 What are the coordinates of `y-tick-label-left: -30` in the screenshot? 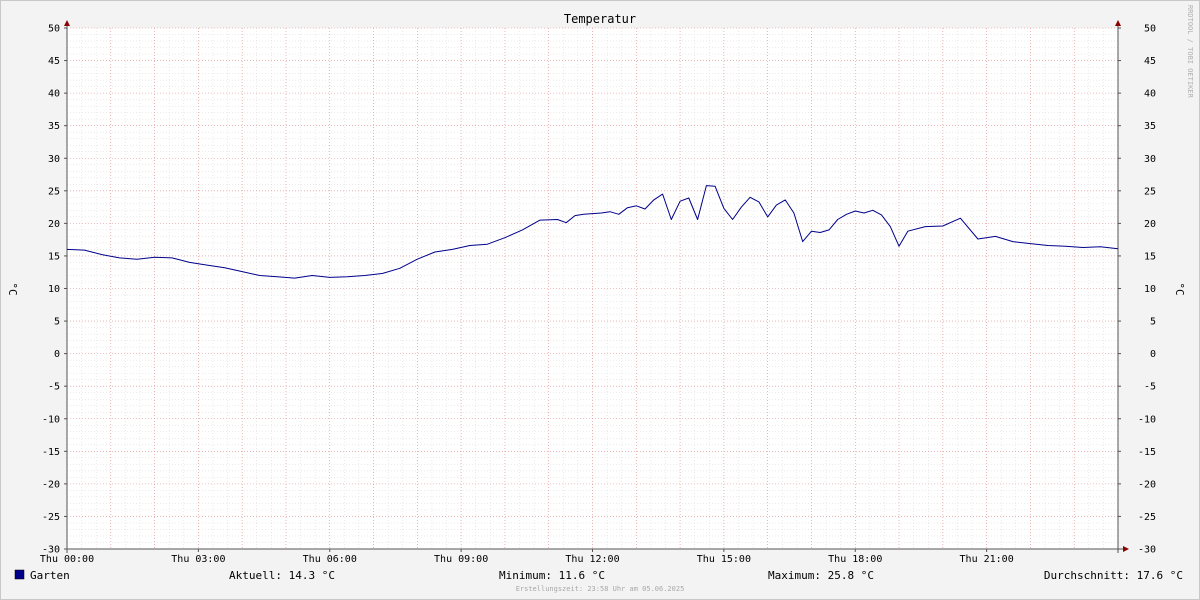 It's located at (51, 550).